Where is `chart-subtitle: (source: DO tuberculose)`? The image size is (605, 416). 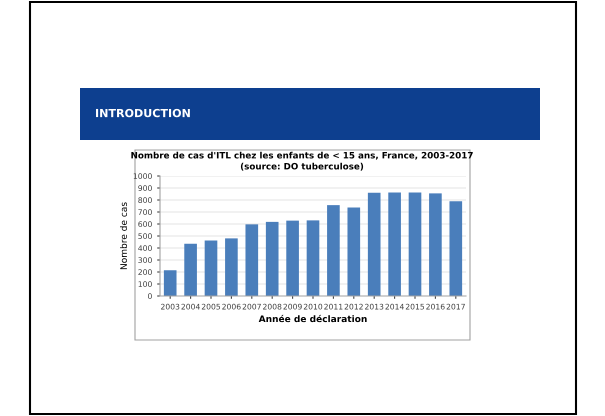
chart-subtitle: (source: DO tuberculose) is located at coordinates (302, 166).